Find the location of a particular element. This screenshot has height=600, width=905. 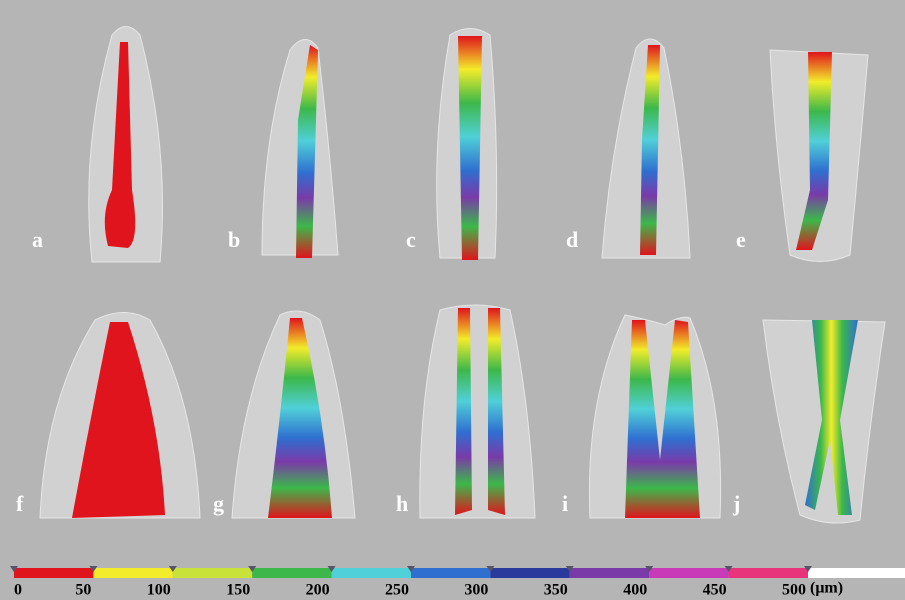

colorbar-tail is located at coordinates (856, 573).